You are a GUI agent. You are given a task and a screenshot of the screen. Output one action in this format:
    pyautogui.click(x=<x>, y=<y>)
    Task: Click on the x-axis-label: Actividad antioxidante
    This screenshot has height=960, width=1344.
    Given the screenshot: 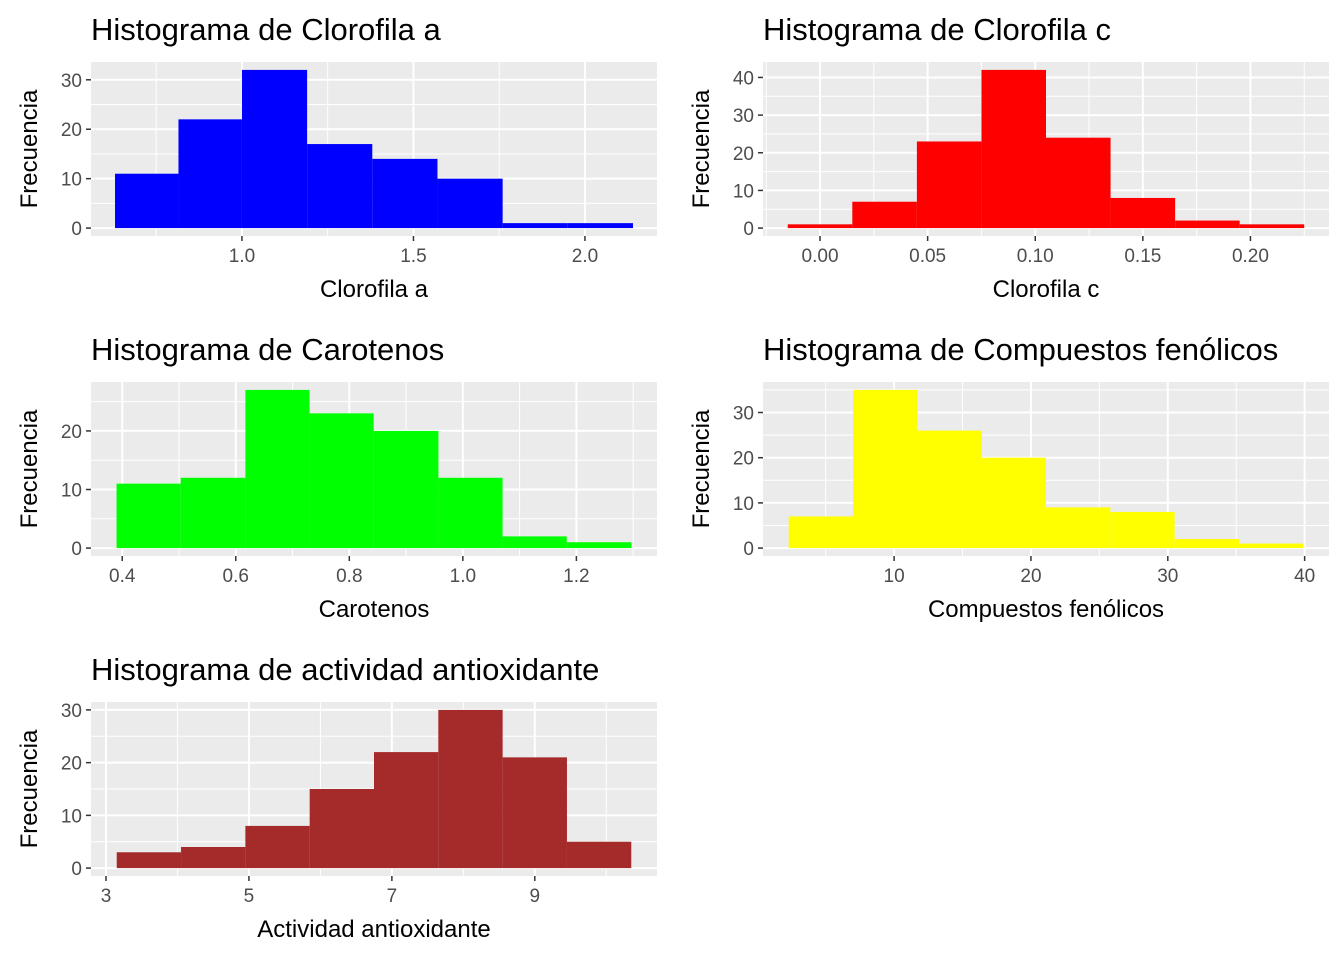 What is the action you would take?
    pyautogui.click(x=373, y=929)
    